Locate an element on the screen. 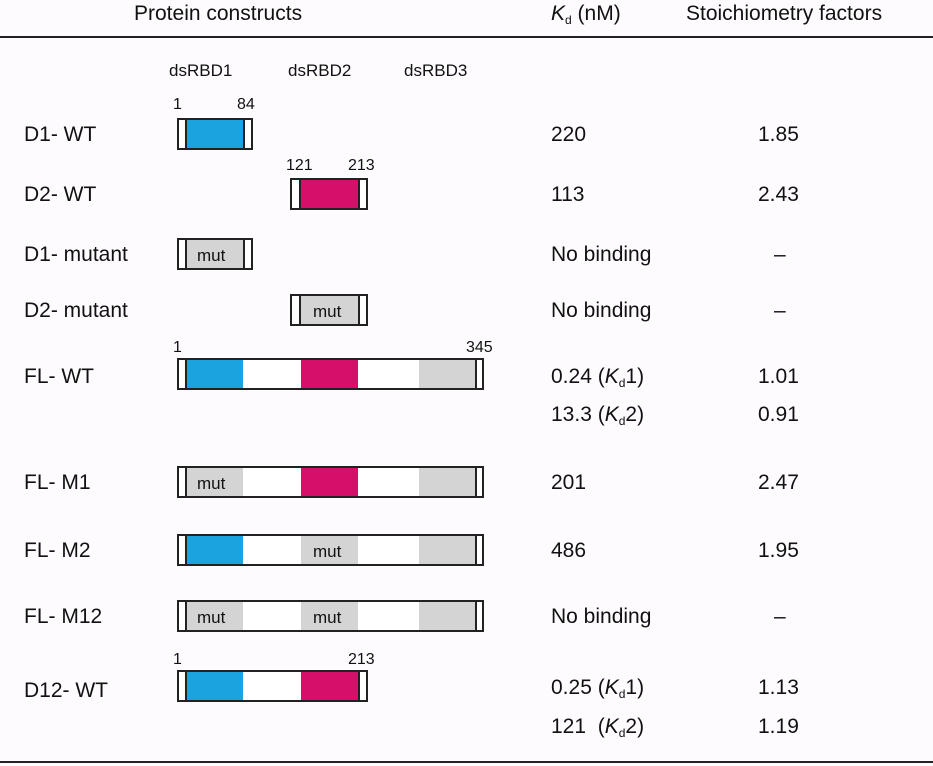 The width and height of the screenshot is (933, 766). row-name-d2wt: D2- WT is located at coordinates (60, 194).